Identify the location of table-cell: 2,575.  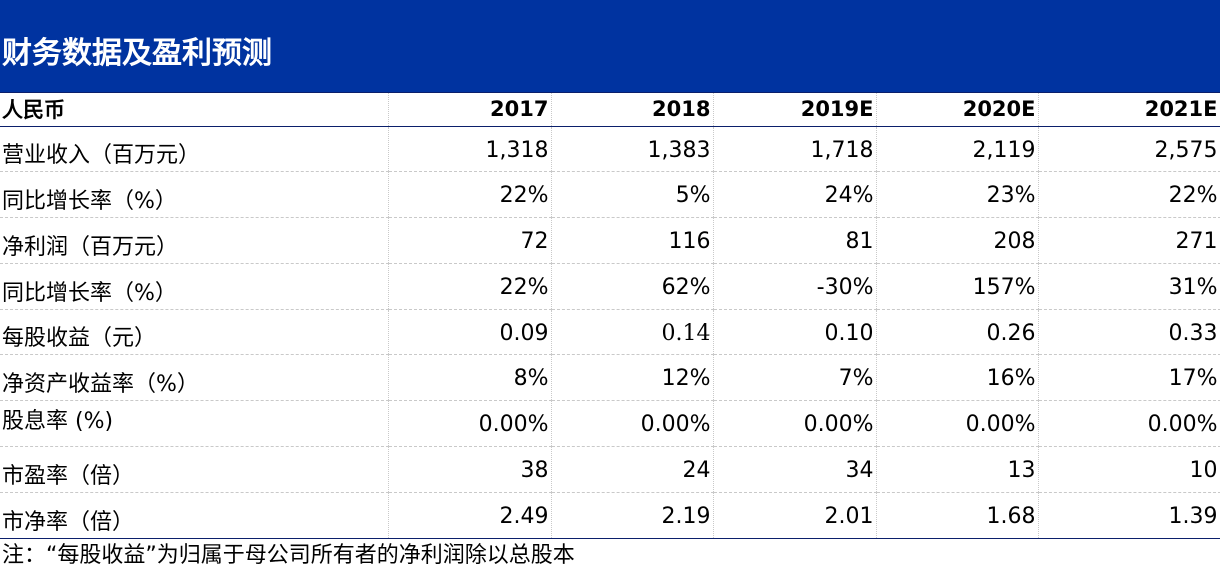
(1129, 149).